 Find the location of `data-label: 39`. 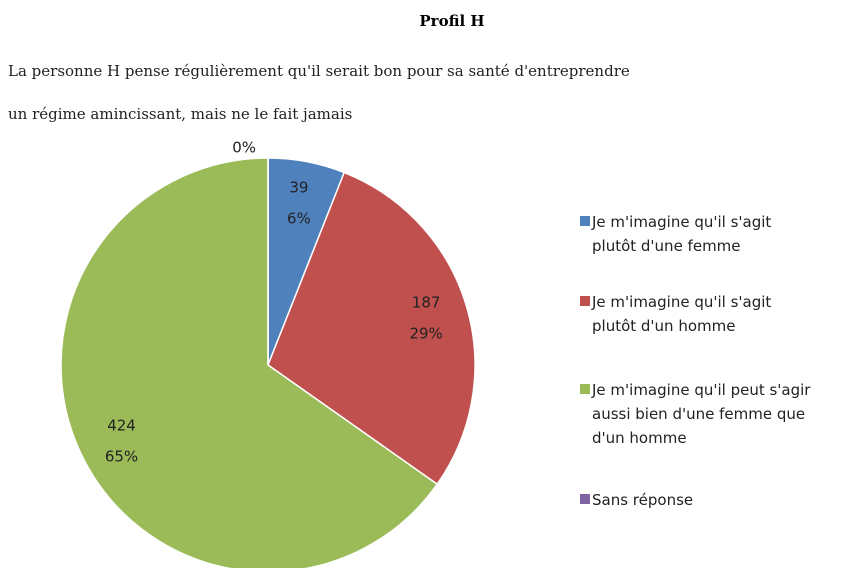

data-label: 39 is located at coordinates (298, 187).